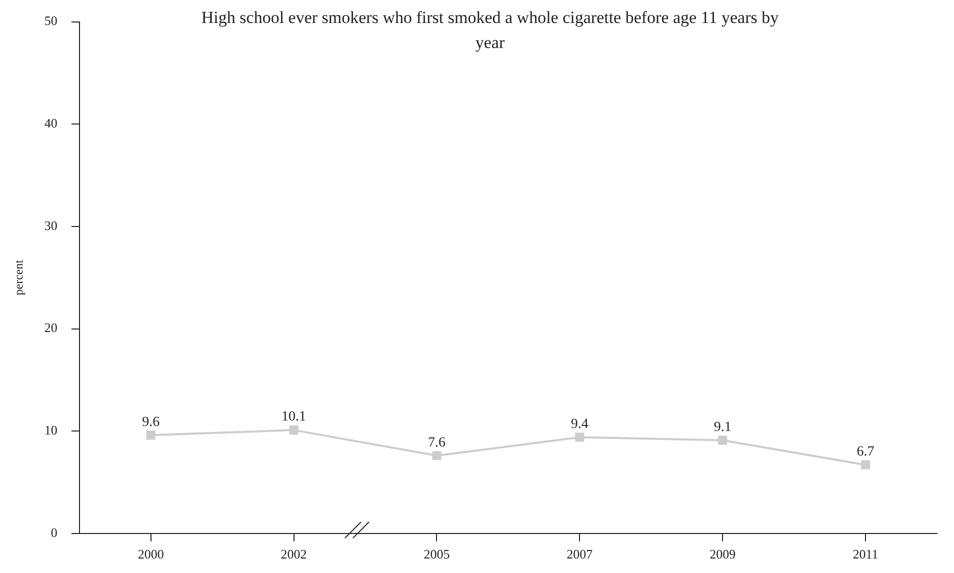 The image size is (954, 573). What do you see at coordinates (151, 422) in the screenshot?
I see `data-label: 9.6` at bounding box center [151, 422].